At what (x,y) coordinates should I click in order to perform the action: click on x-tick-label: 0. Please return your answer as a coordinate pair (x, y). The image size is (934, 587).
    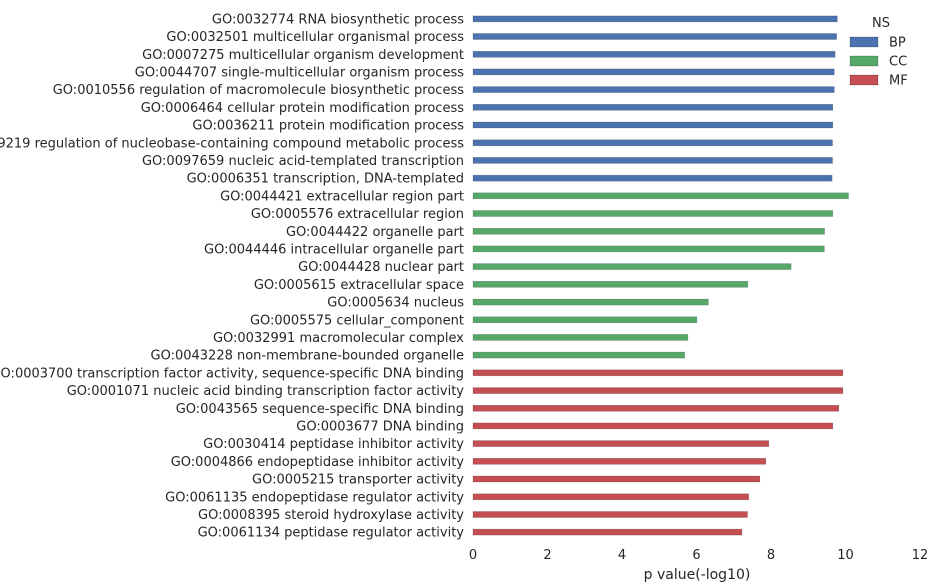
    Looking at the image, I should click on (473, 555).